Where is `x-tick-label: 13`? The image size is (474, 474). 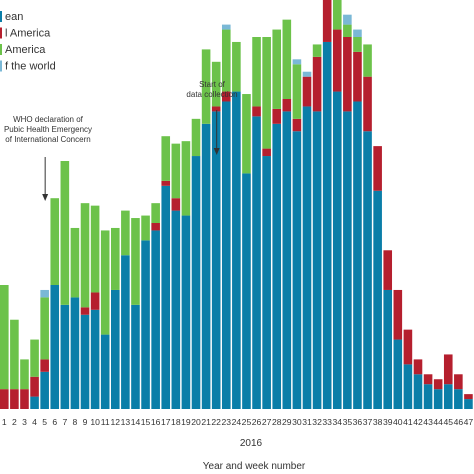 x-tick-label: 13 is located at coordinates (126, 422).